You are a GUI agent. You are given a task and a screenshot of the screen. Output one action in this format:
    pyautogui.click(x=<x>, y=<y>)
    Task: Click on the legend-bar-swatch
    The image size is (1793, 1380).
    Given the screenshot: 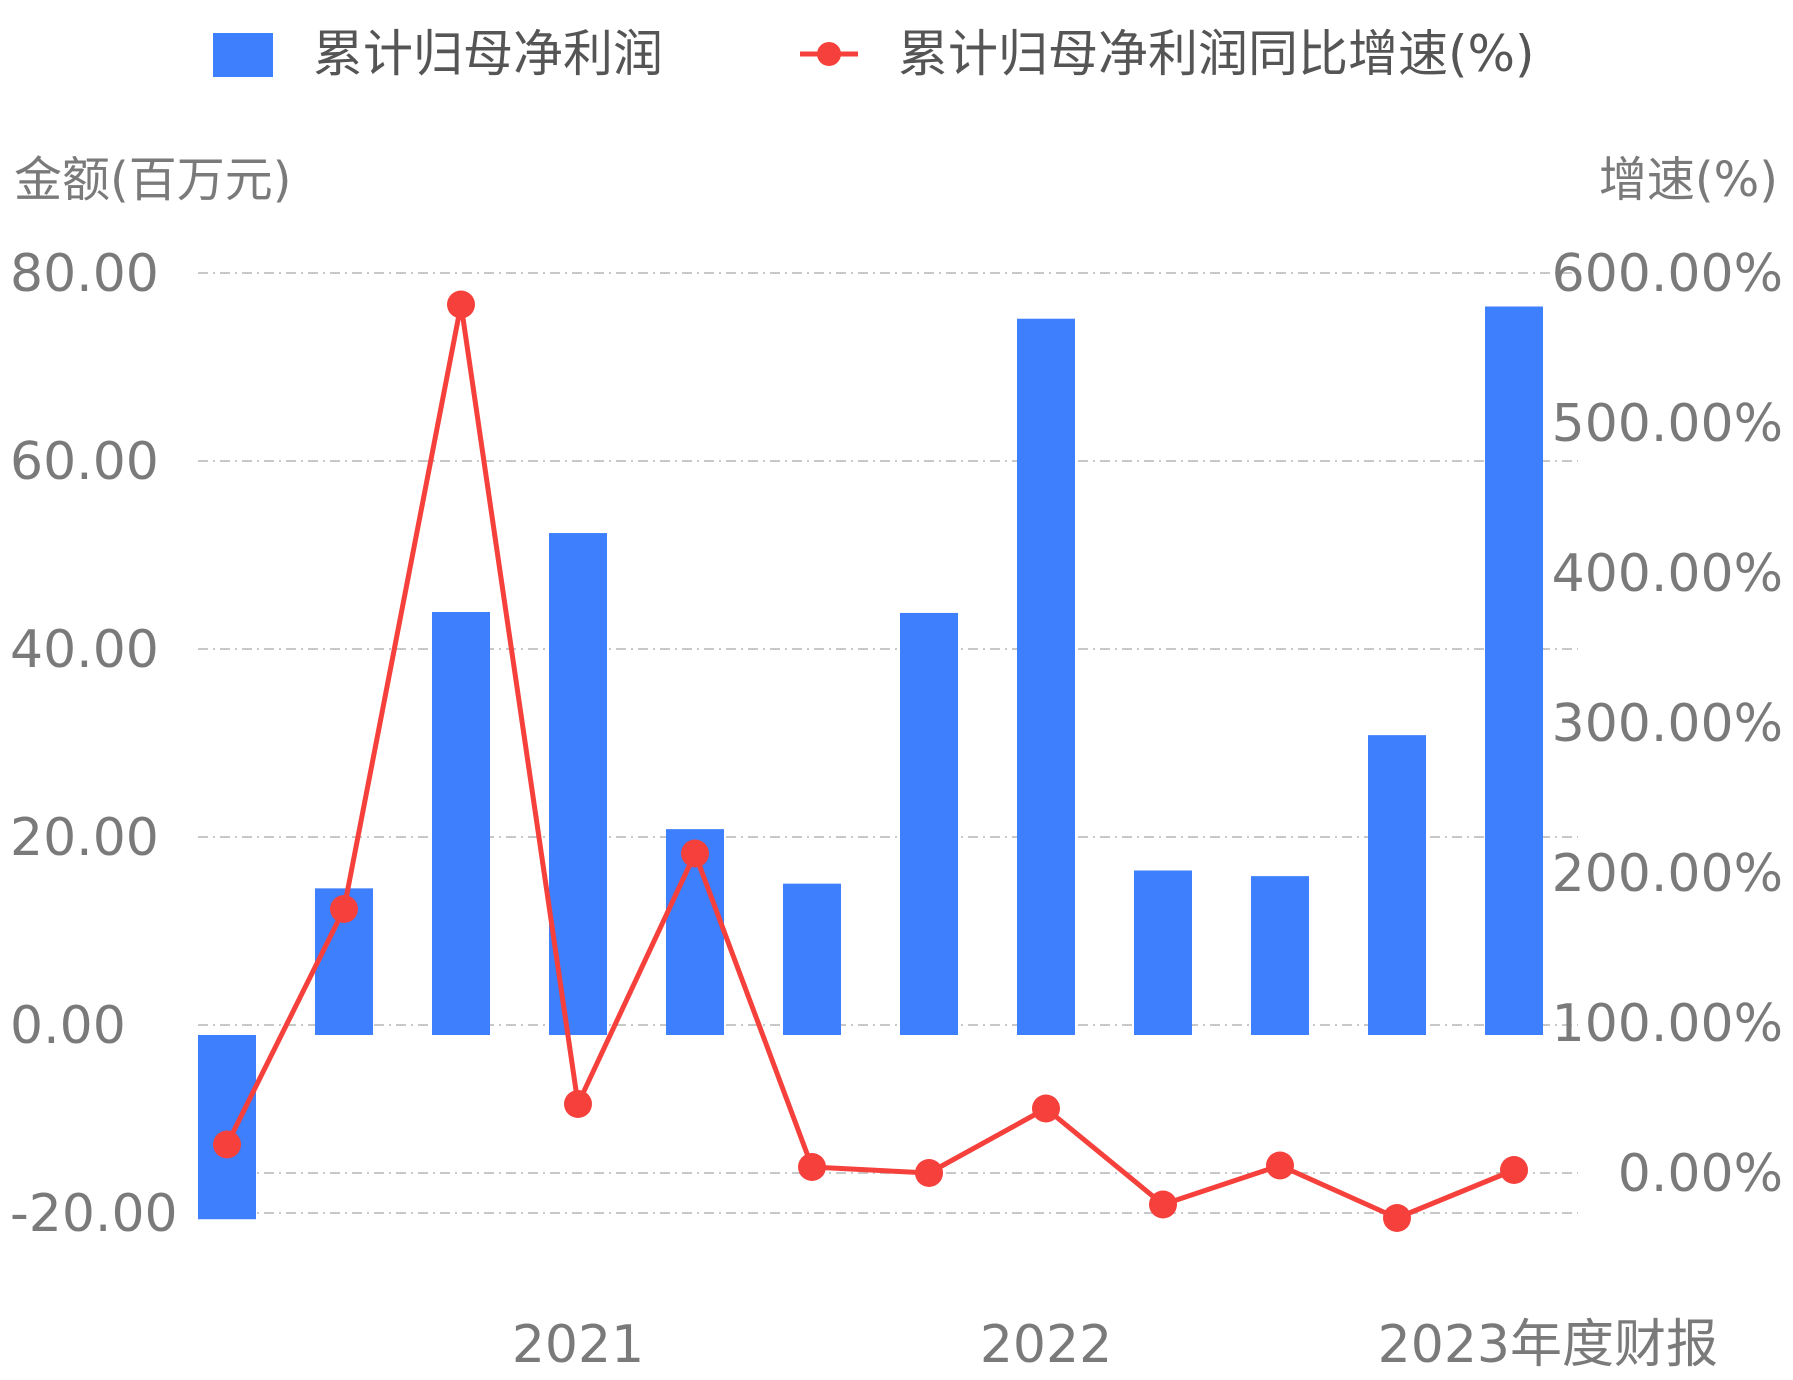 What is the action you would take?
    pyautogui.click(x=243, y=55)
    